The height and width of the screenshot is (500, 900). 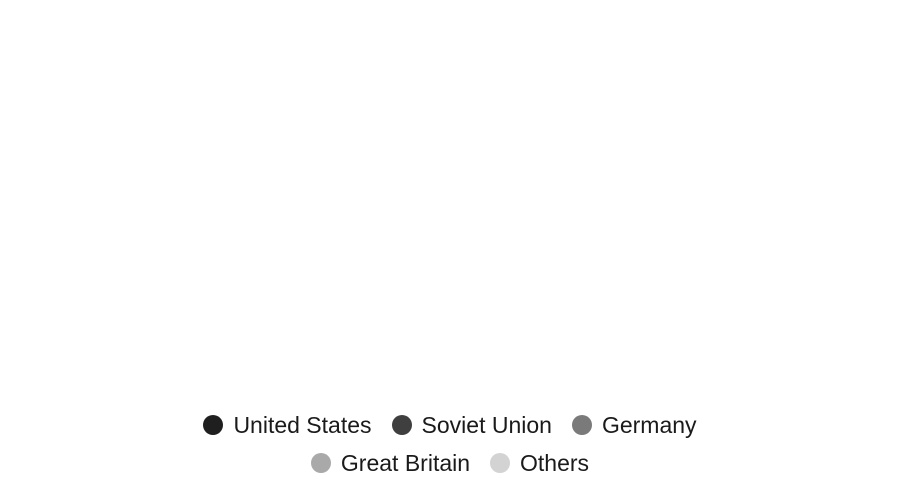 I want to click on legend-item-germany: Germany, so click(x=634, y=425).